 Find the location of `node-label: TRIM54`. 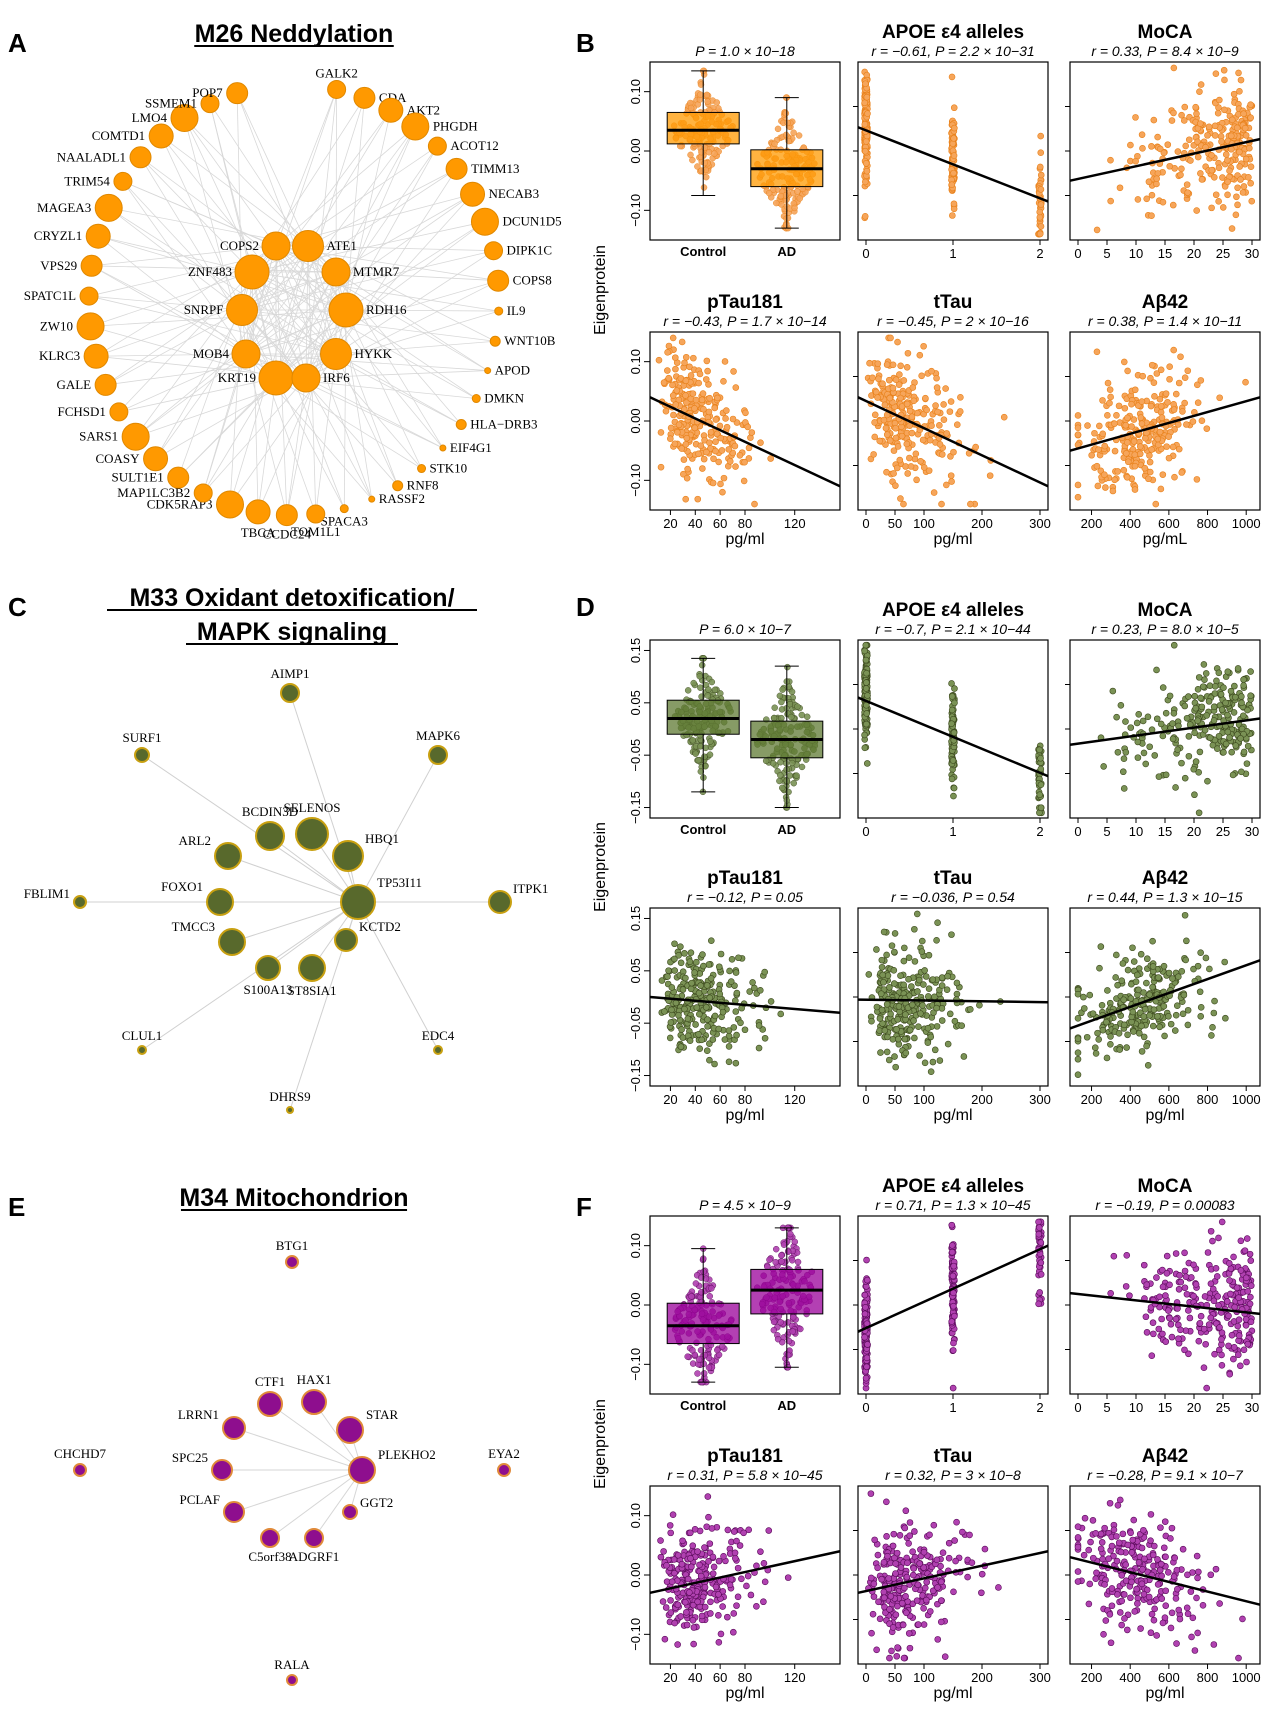

node-label: TRIM54 is located at coordinates (87, 180).